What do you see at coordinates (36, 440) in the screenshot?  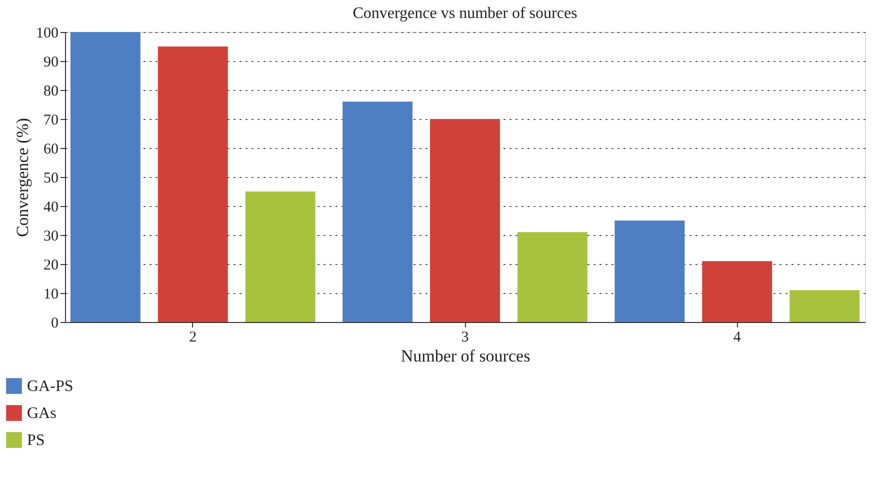 I see `legend-label: PS` at bounding box center [36, 440].